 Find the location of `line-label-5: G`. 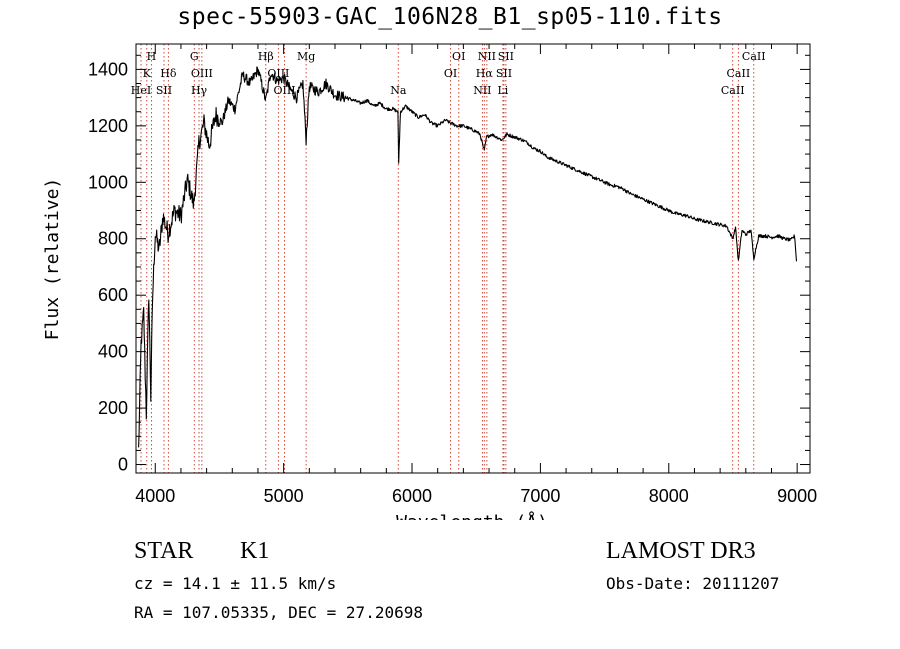

line-label-5: G is located at coordinates (194, 56).